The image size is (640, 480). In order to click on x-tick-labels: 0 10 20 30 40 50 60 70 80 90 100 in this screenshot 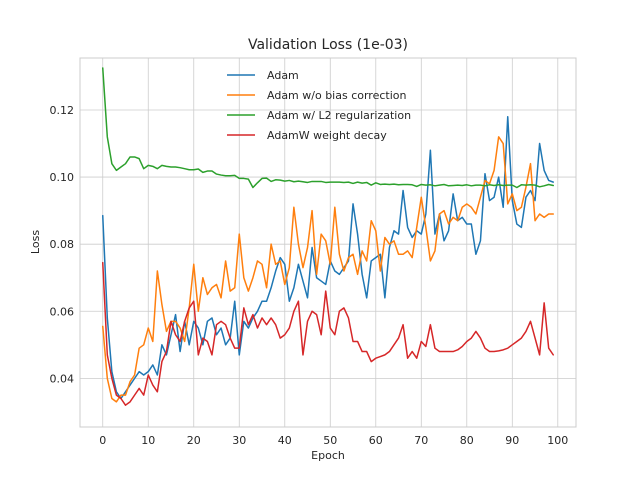, I will do `click(333, 440)`.